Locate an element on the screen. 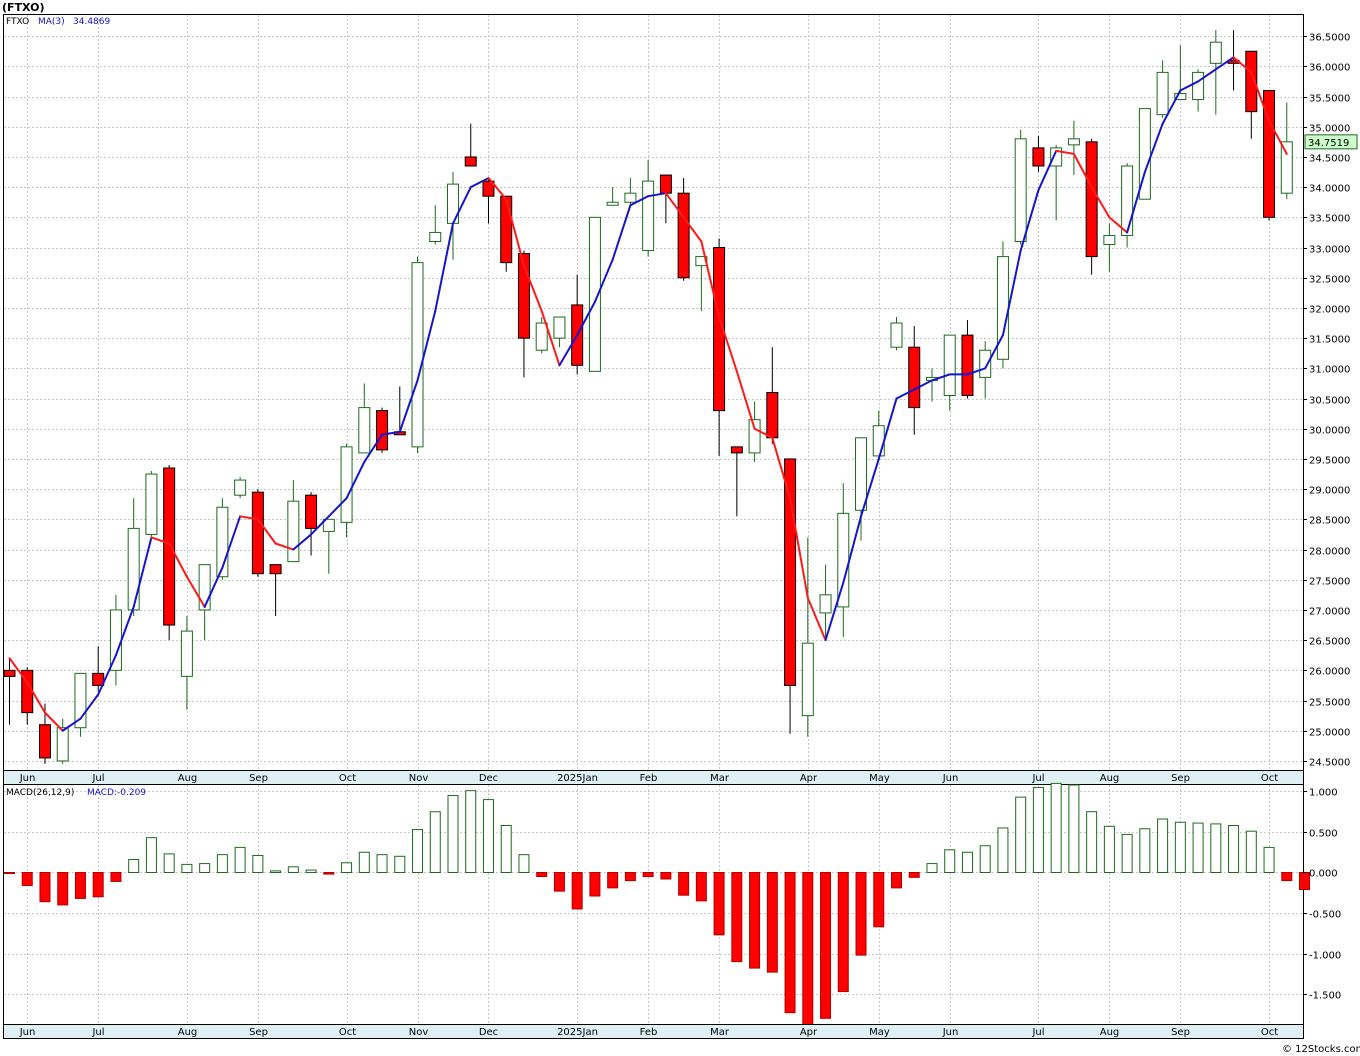  macd-x-tick-label: Jul is located at coordinates (1037, 1032).